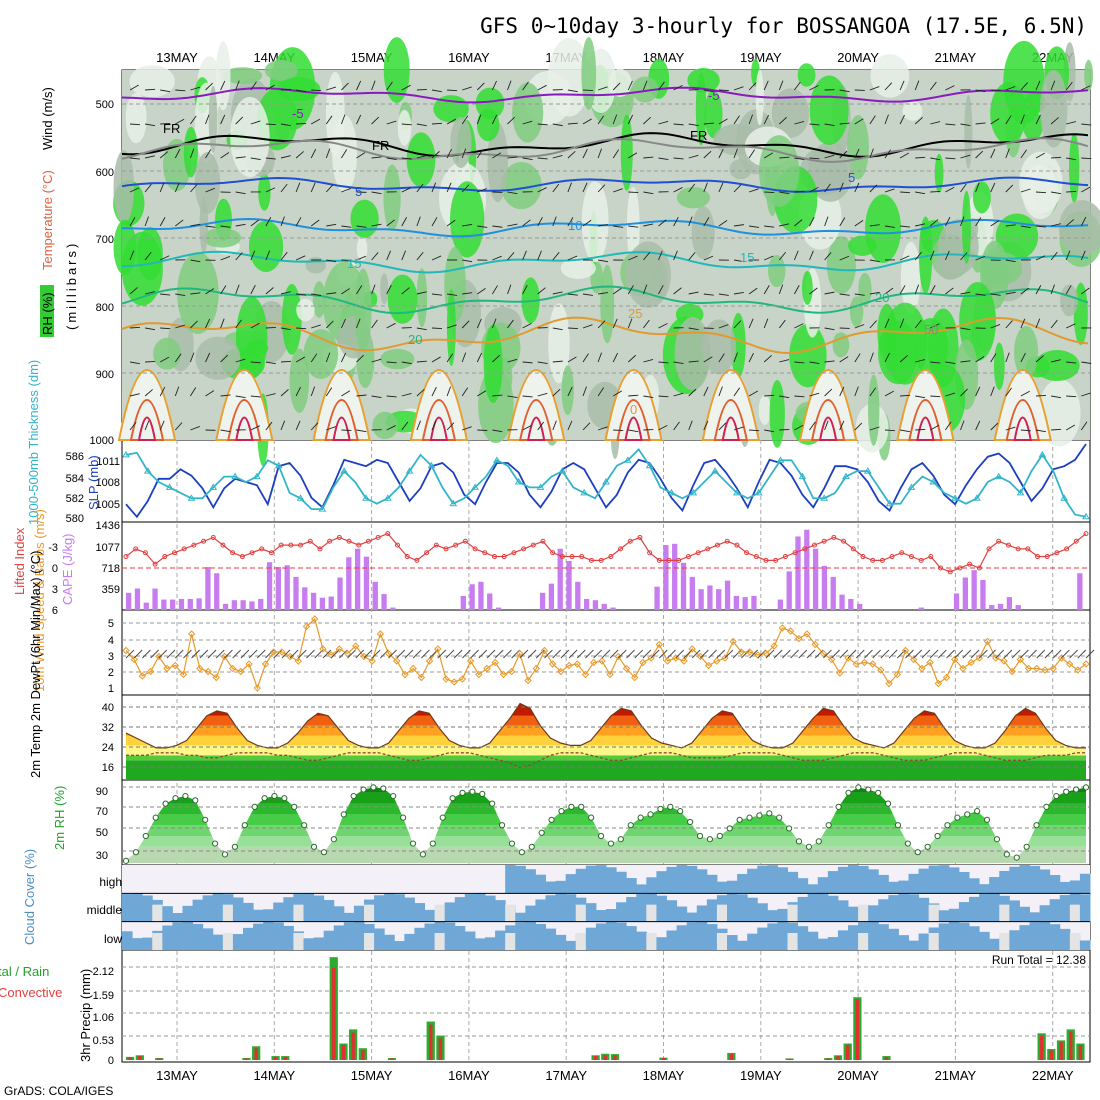 The height and width of the screenshot is (1100, 1100). Describe the element at coordinates (789, 1059) in the screenshot. I see `precip-rain-bar` at that location.